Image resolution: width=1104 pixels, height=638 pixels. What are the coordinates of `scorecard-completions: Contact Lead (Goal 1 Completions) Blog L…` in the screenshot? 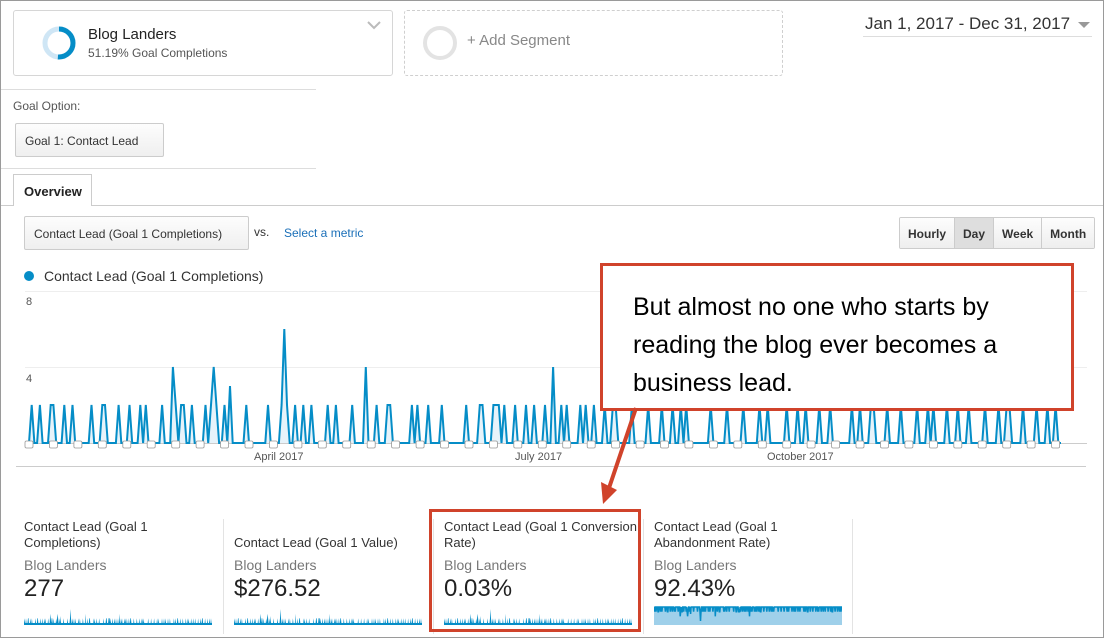 It's located at (124, 575).